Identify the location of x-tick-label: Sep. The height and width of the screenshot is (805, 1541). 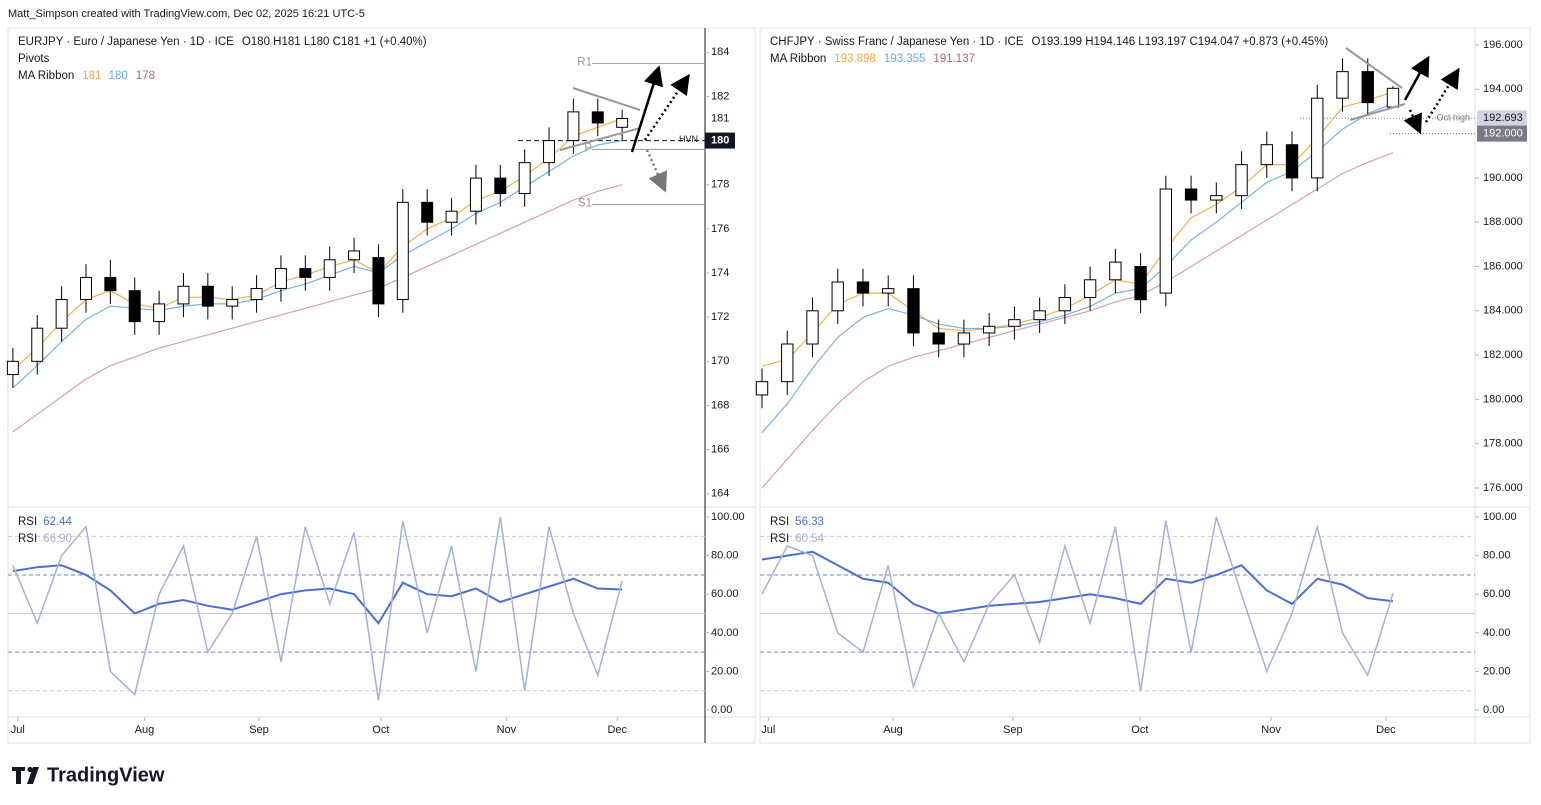
(1013, 730).